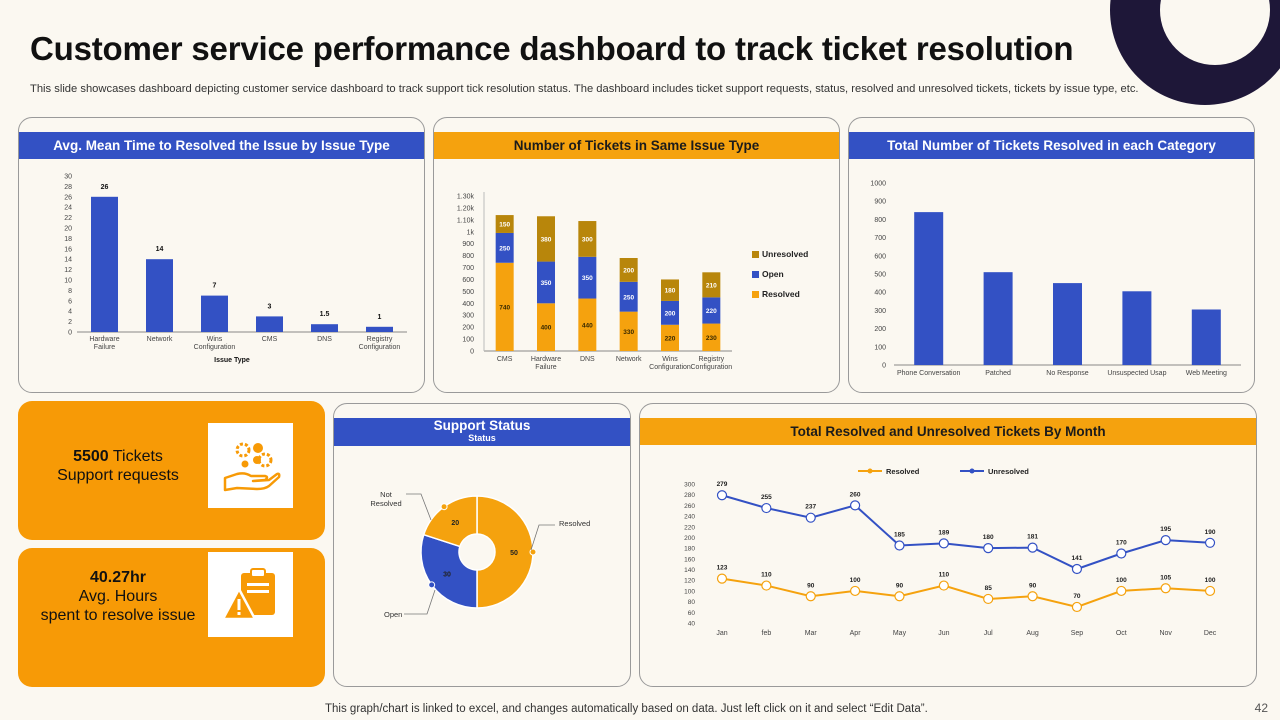  Describe the element at coordinates (966, 532) in the screenshot. I see `series-line-unresolved` at that location.